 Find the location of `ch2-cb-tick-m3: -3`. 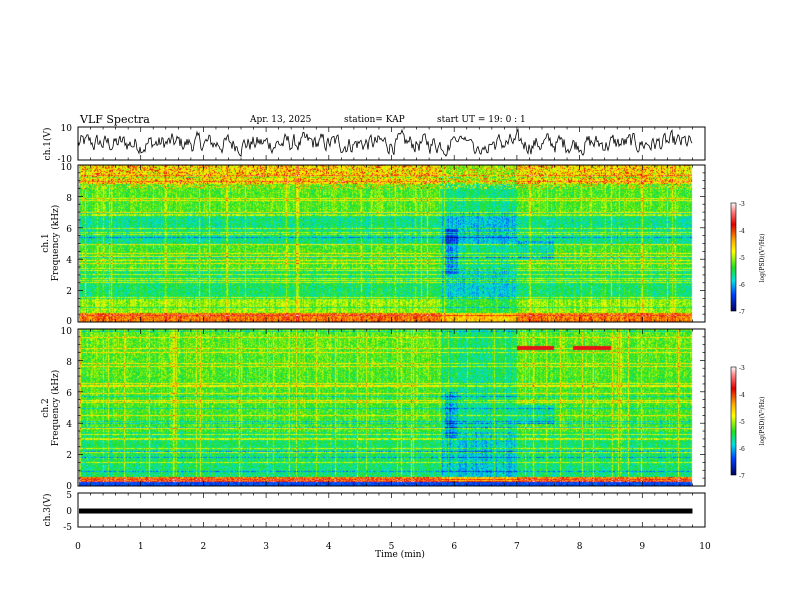

ch2-cb-tick-m3: -3 is located at coordinates (742, 368).